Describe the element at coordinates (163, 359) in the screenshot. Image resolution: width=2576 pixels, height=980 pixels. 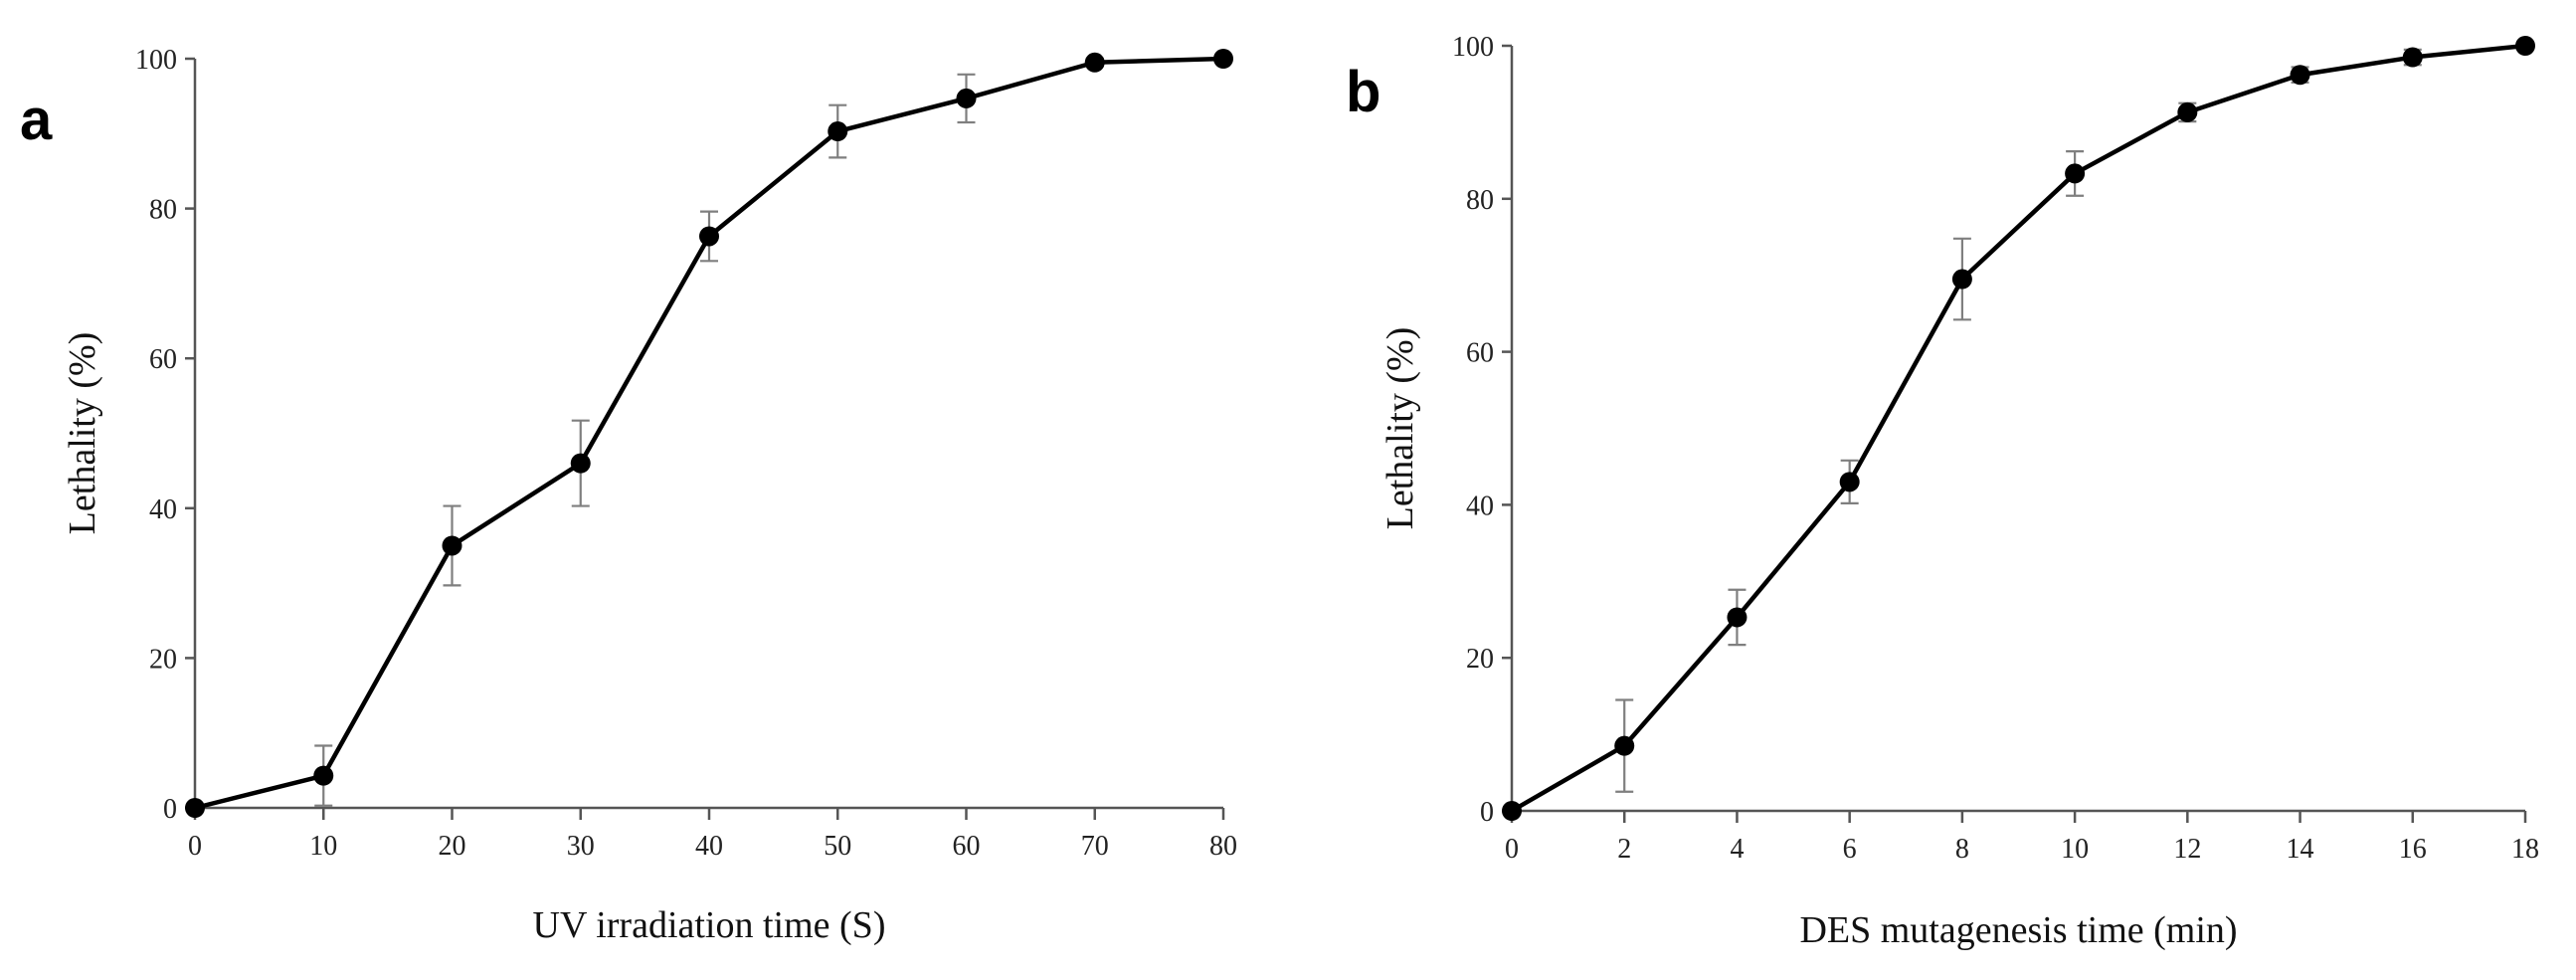
I see `y-tick-label-a: 60` at that location.